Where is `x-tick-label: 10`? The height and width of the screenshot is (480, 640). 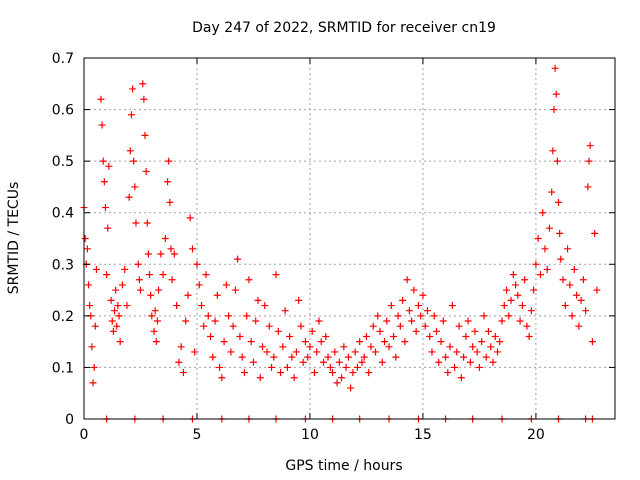
x-tick-label: 10 is located at coordinates (310, 435).